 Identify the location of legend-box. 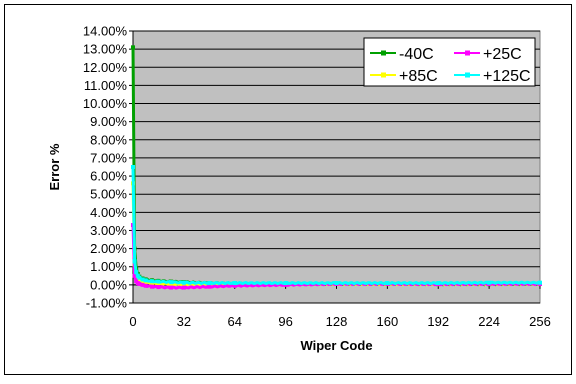
(449, 62).